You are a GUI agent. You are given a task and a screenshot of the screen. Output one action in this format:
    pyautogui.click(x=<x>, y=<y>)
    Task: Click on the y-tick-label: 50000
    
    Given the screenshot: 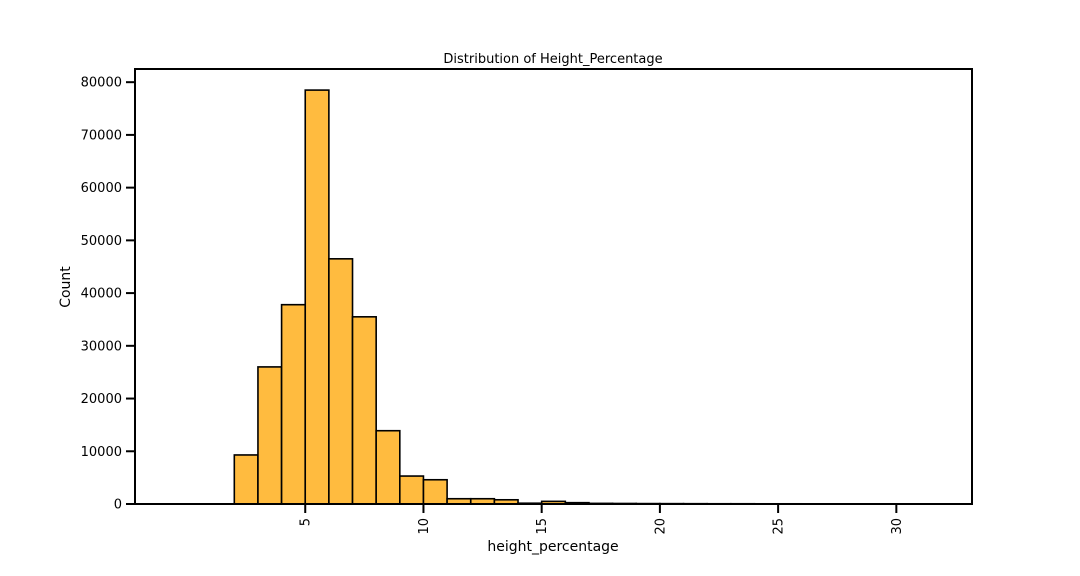 What is the action you would take?
    pyautogui.click(x=101, y=241)
    